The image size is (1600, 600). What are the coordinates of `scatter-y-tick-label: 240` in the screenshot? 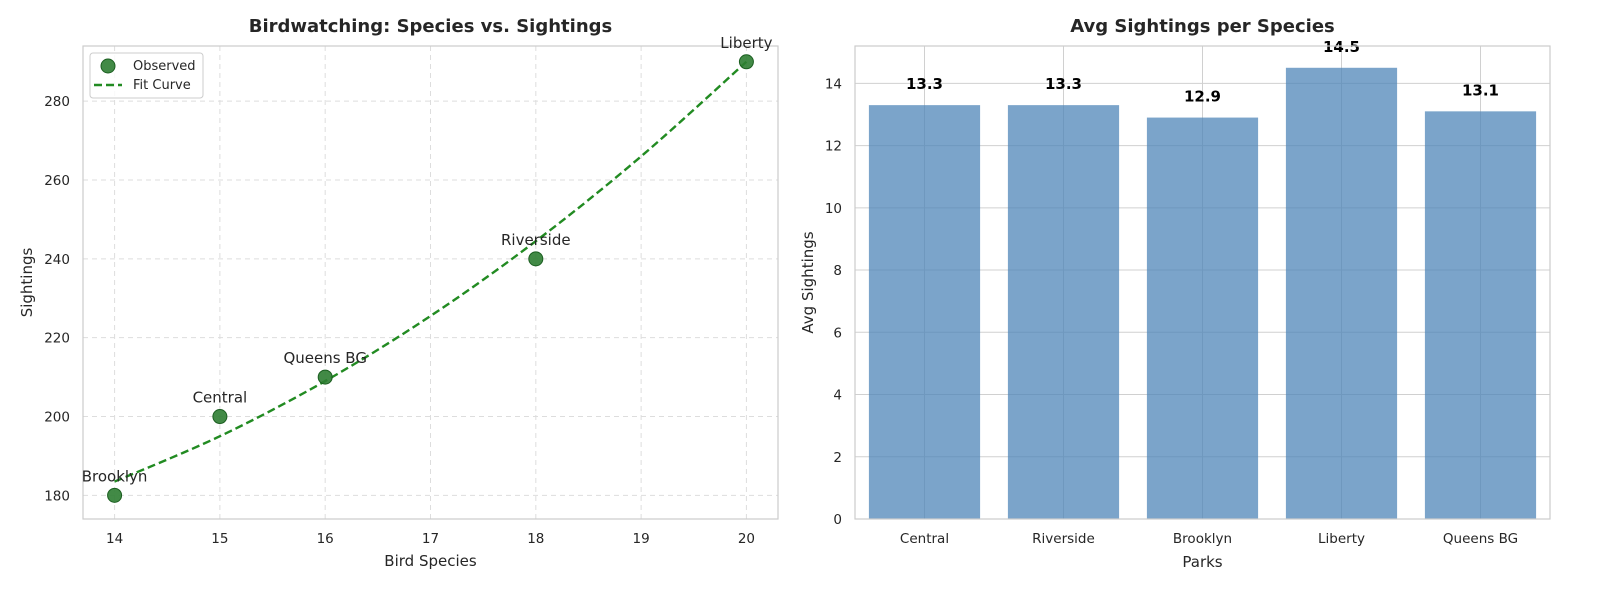 It's located at (57, 260).